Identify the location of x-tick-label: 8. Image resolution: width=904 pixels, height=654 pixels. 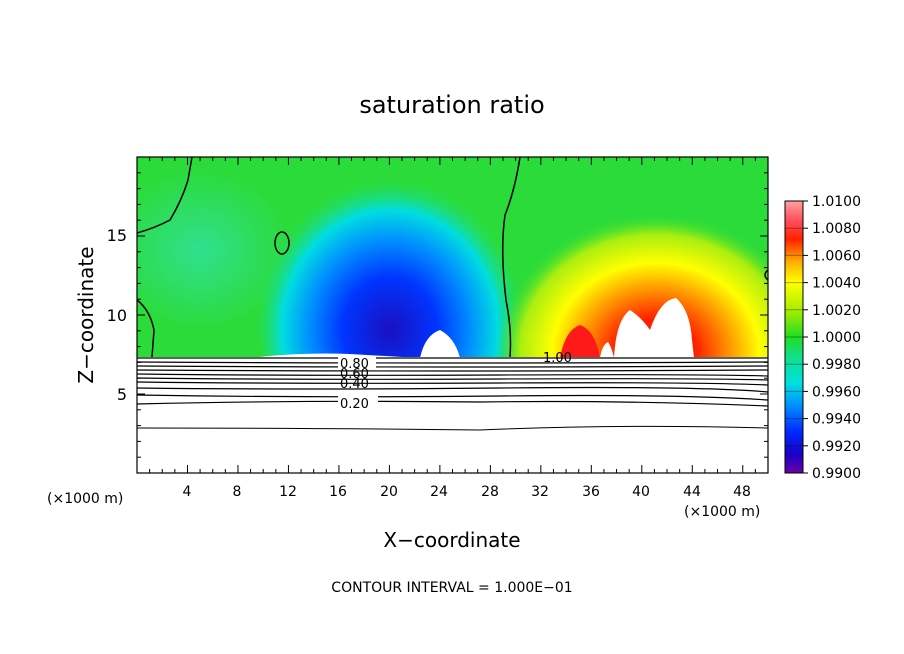
(237, 492).